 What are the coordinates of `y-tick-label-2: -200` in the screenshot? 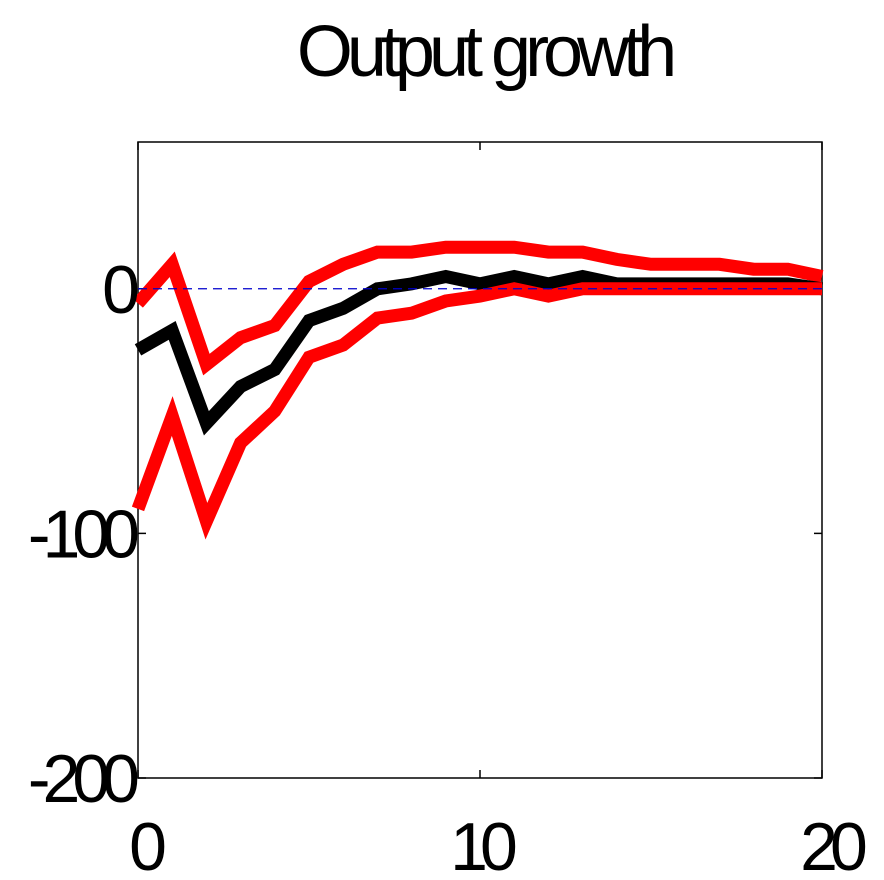 It's located at (83, 779).